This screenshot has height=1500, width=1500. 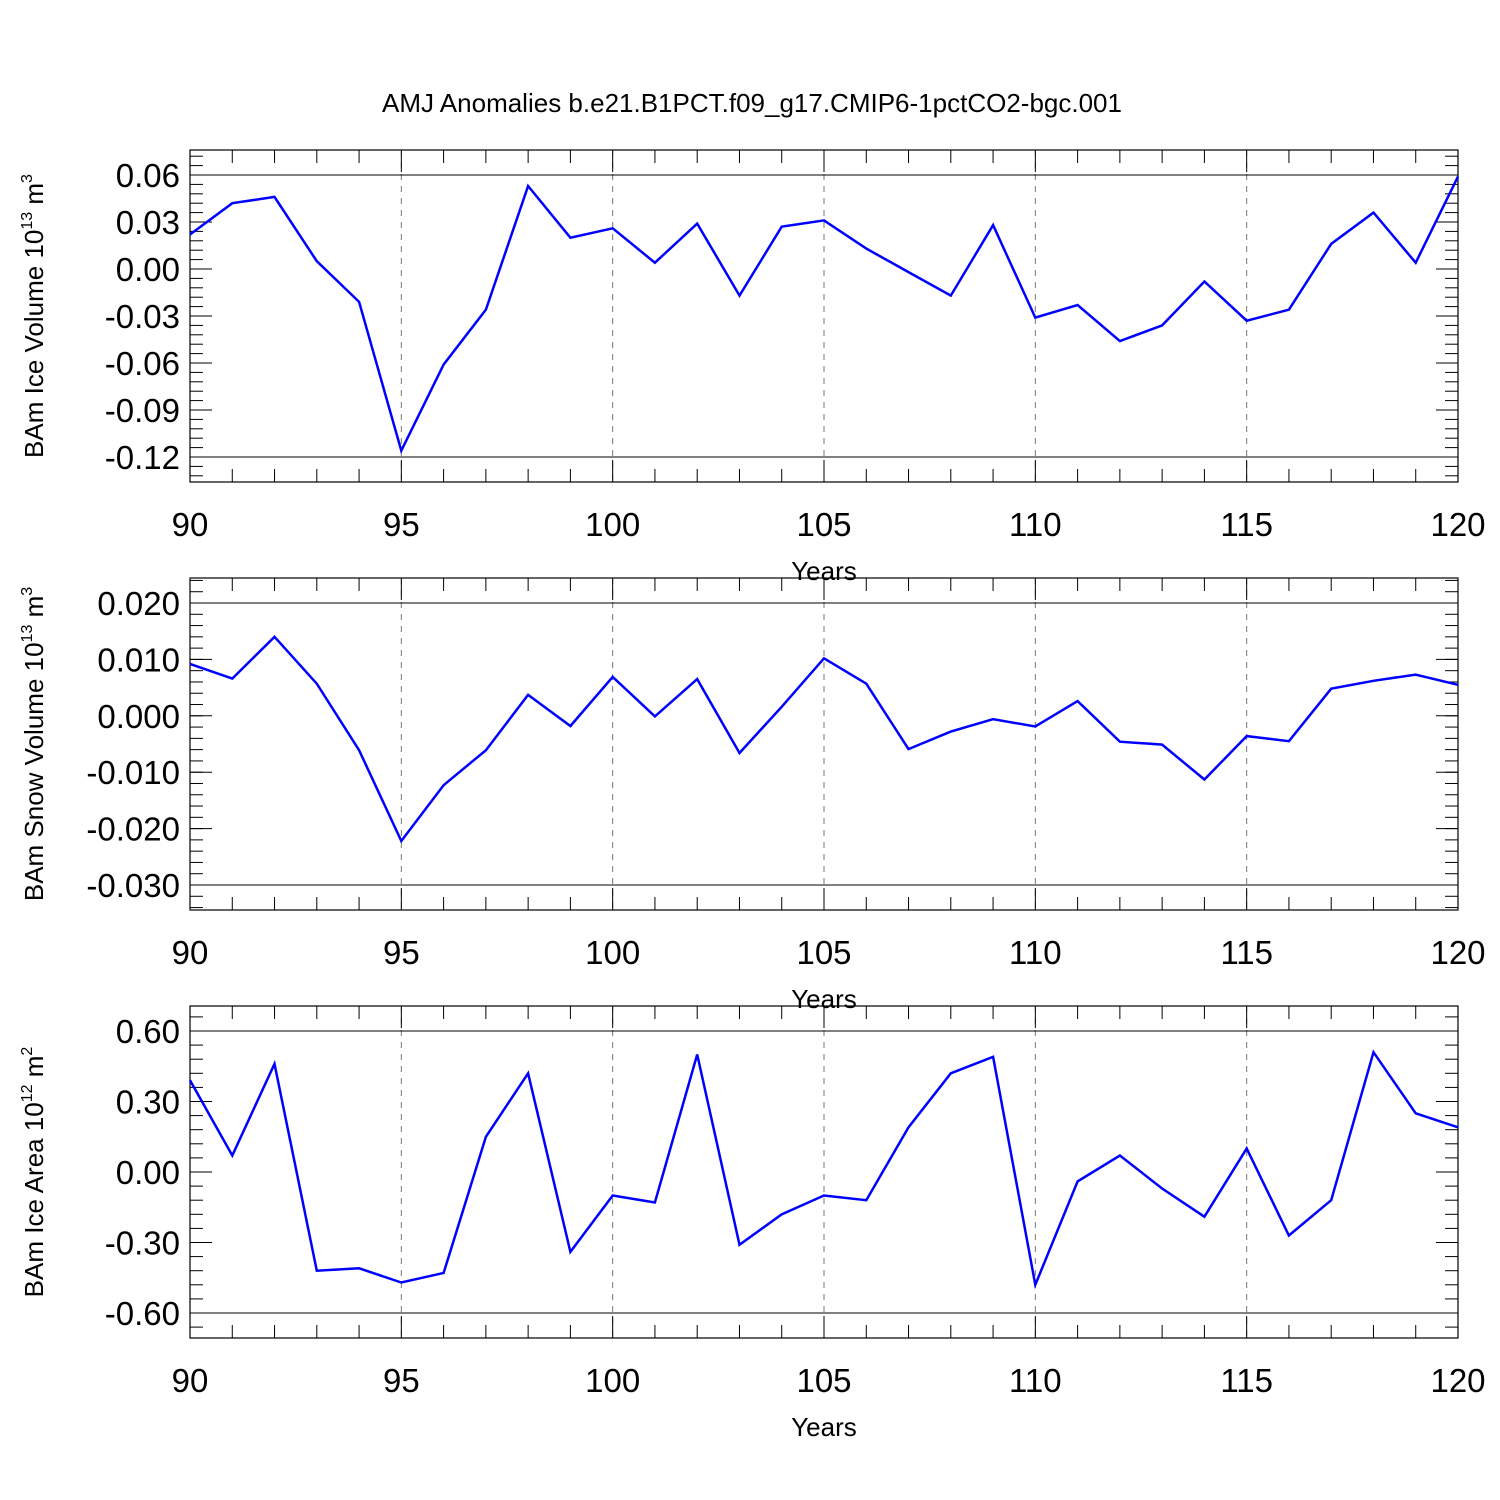 What do you see at coordinates (148, 1102) in the screenshot?
I see `y-tick-label: 0.30` at bounding box center [148, 1102].